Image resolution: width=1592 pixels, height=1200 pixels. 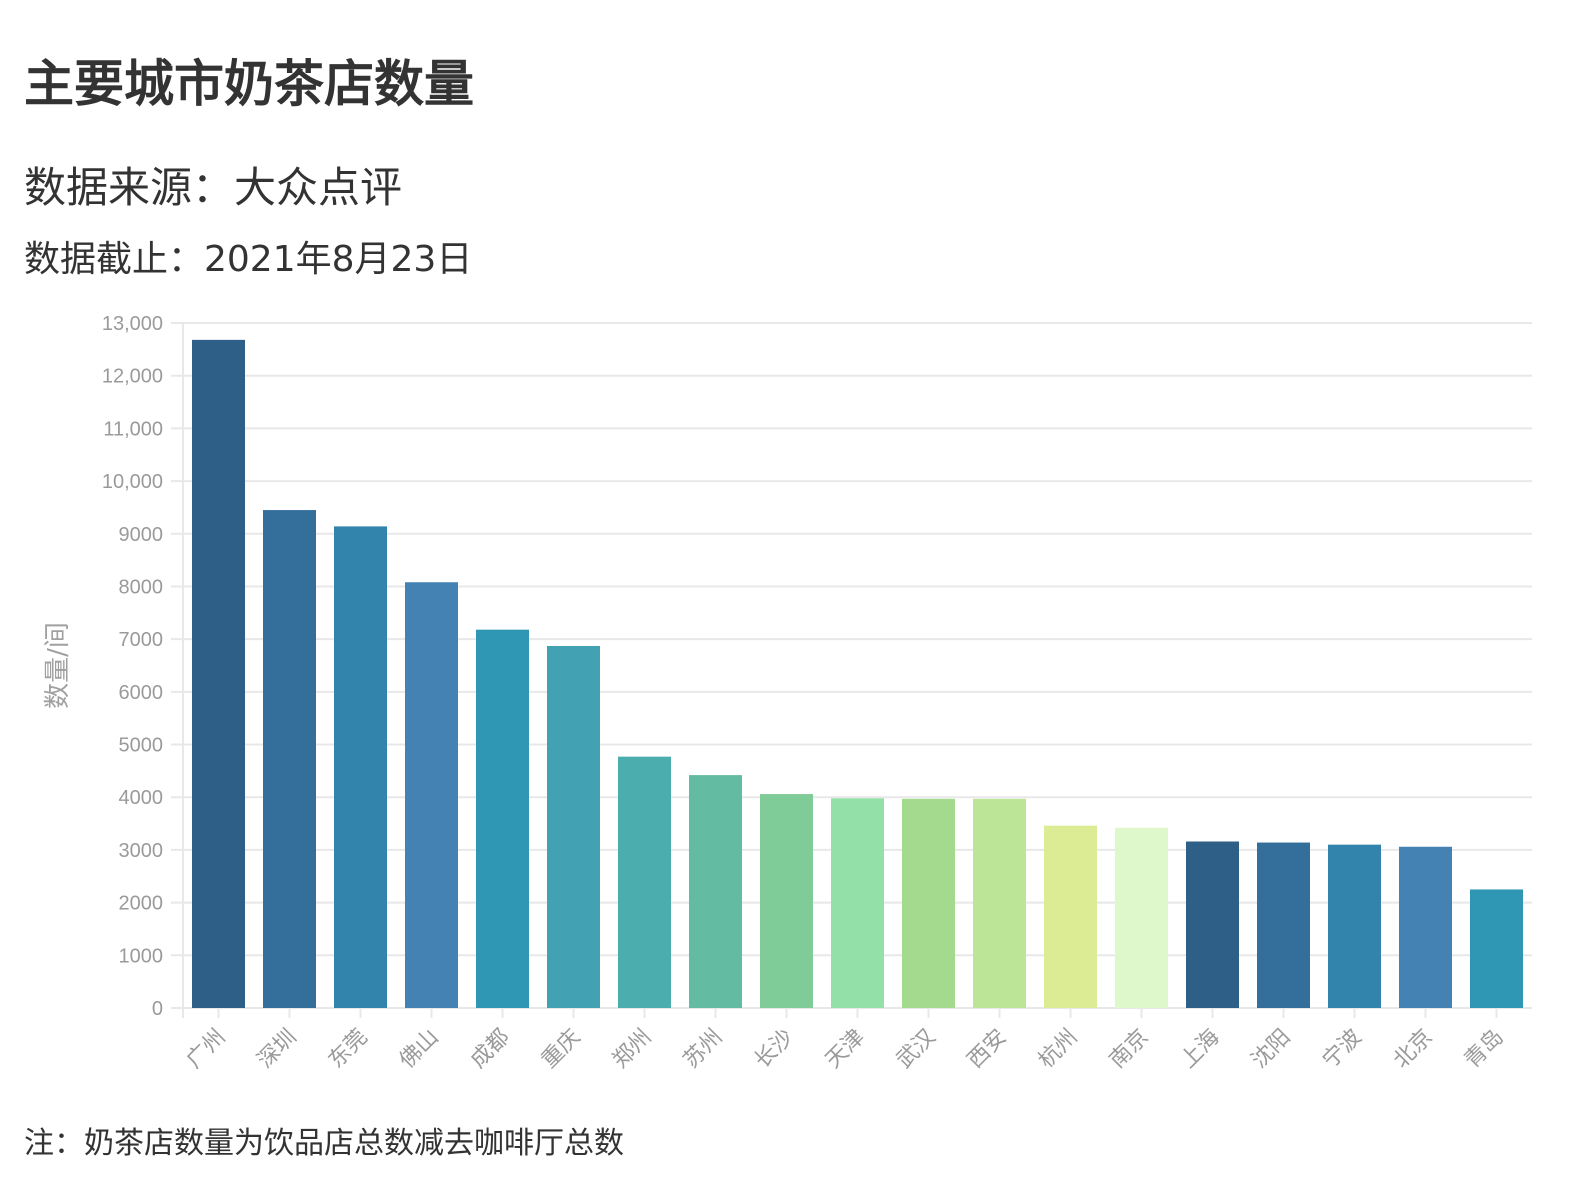 I want to click on x-tick-label: 广州, so click(x=206, y=1049).